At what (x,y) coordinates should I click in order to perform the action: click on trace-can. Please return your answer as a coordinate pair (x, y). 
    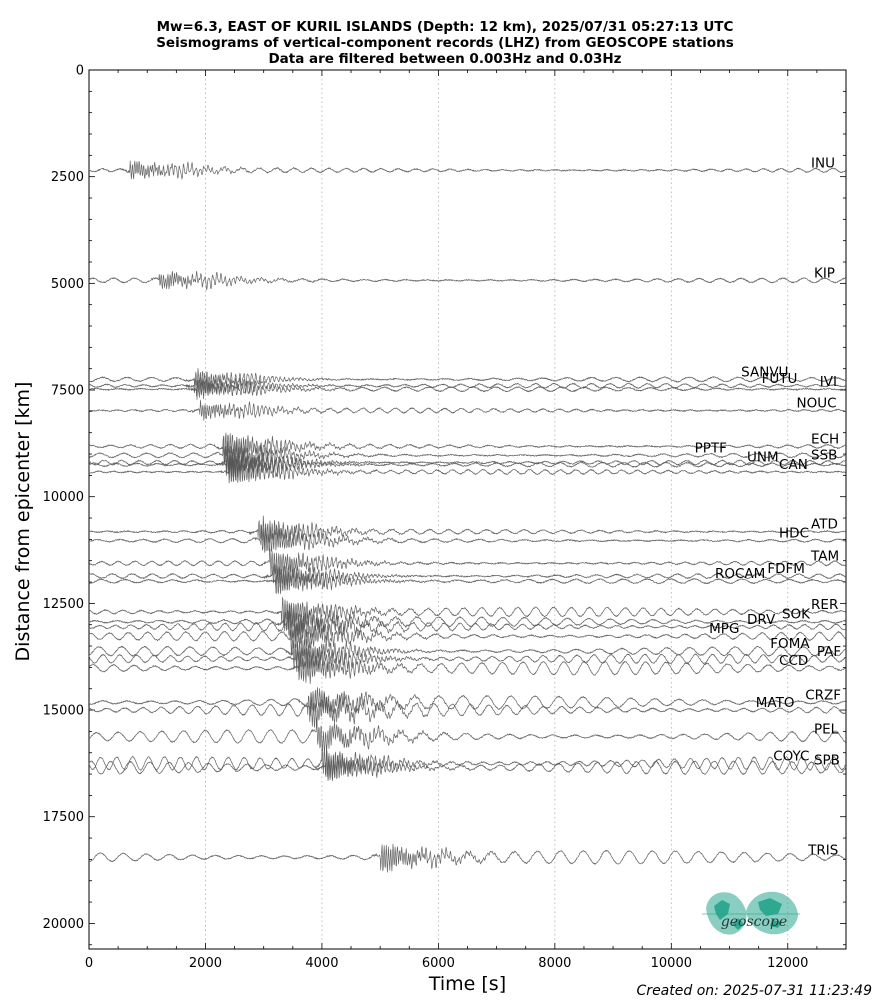
    Looking at the image, I should click on (467, 469).